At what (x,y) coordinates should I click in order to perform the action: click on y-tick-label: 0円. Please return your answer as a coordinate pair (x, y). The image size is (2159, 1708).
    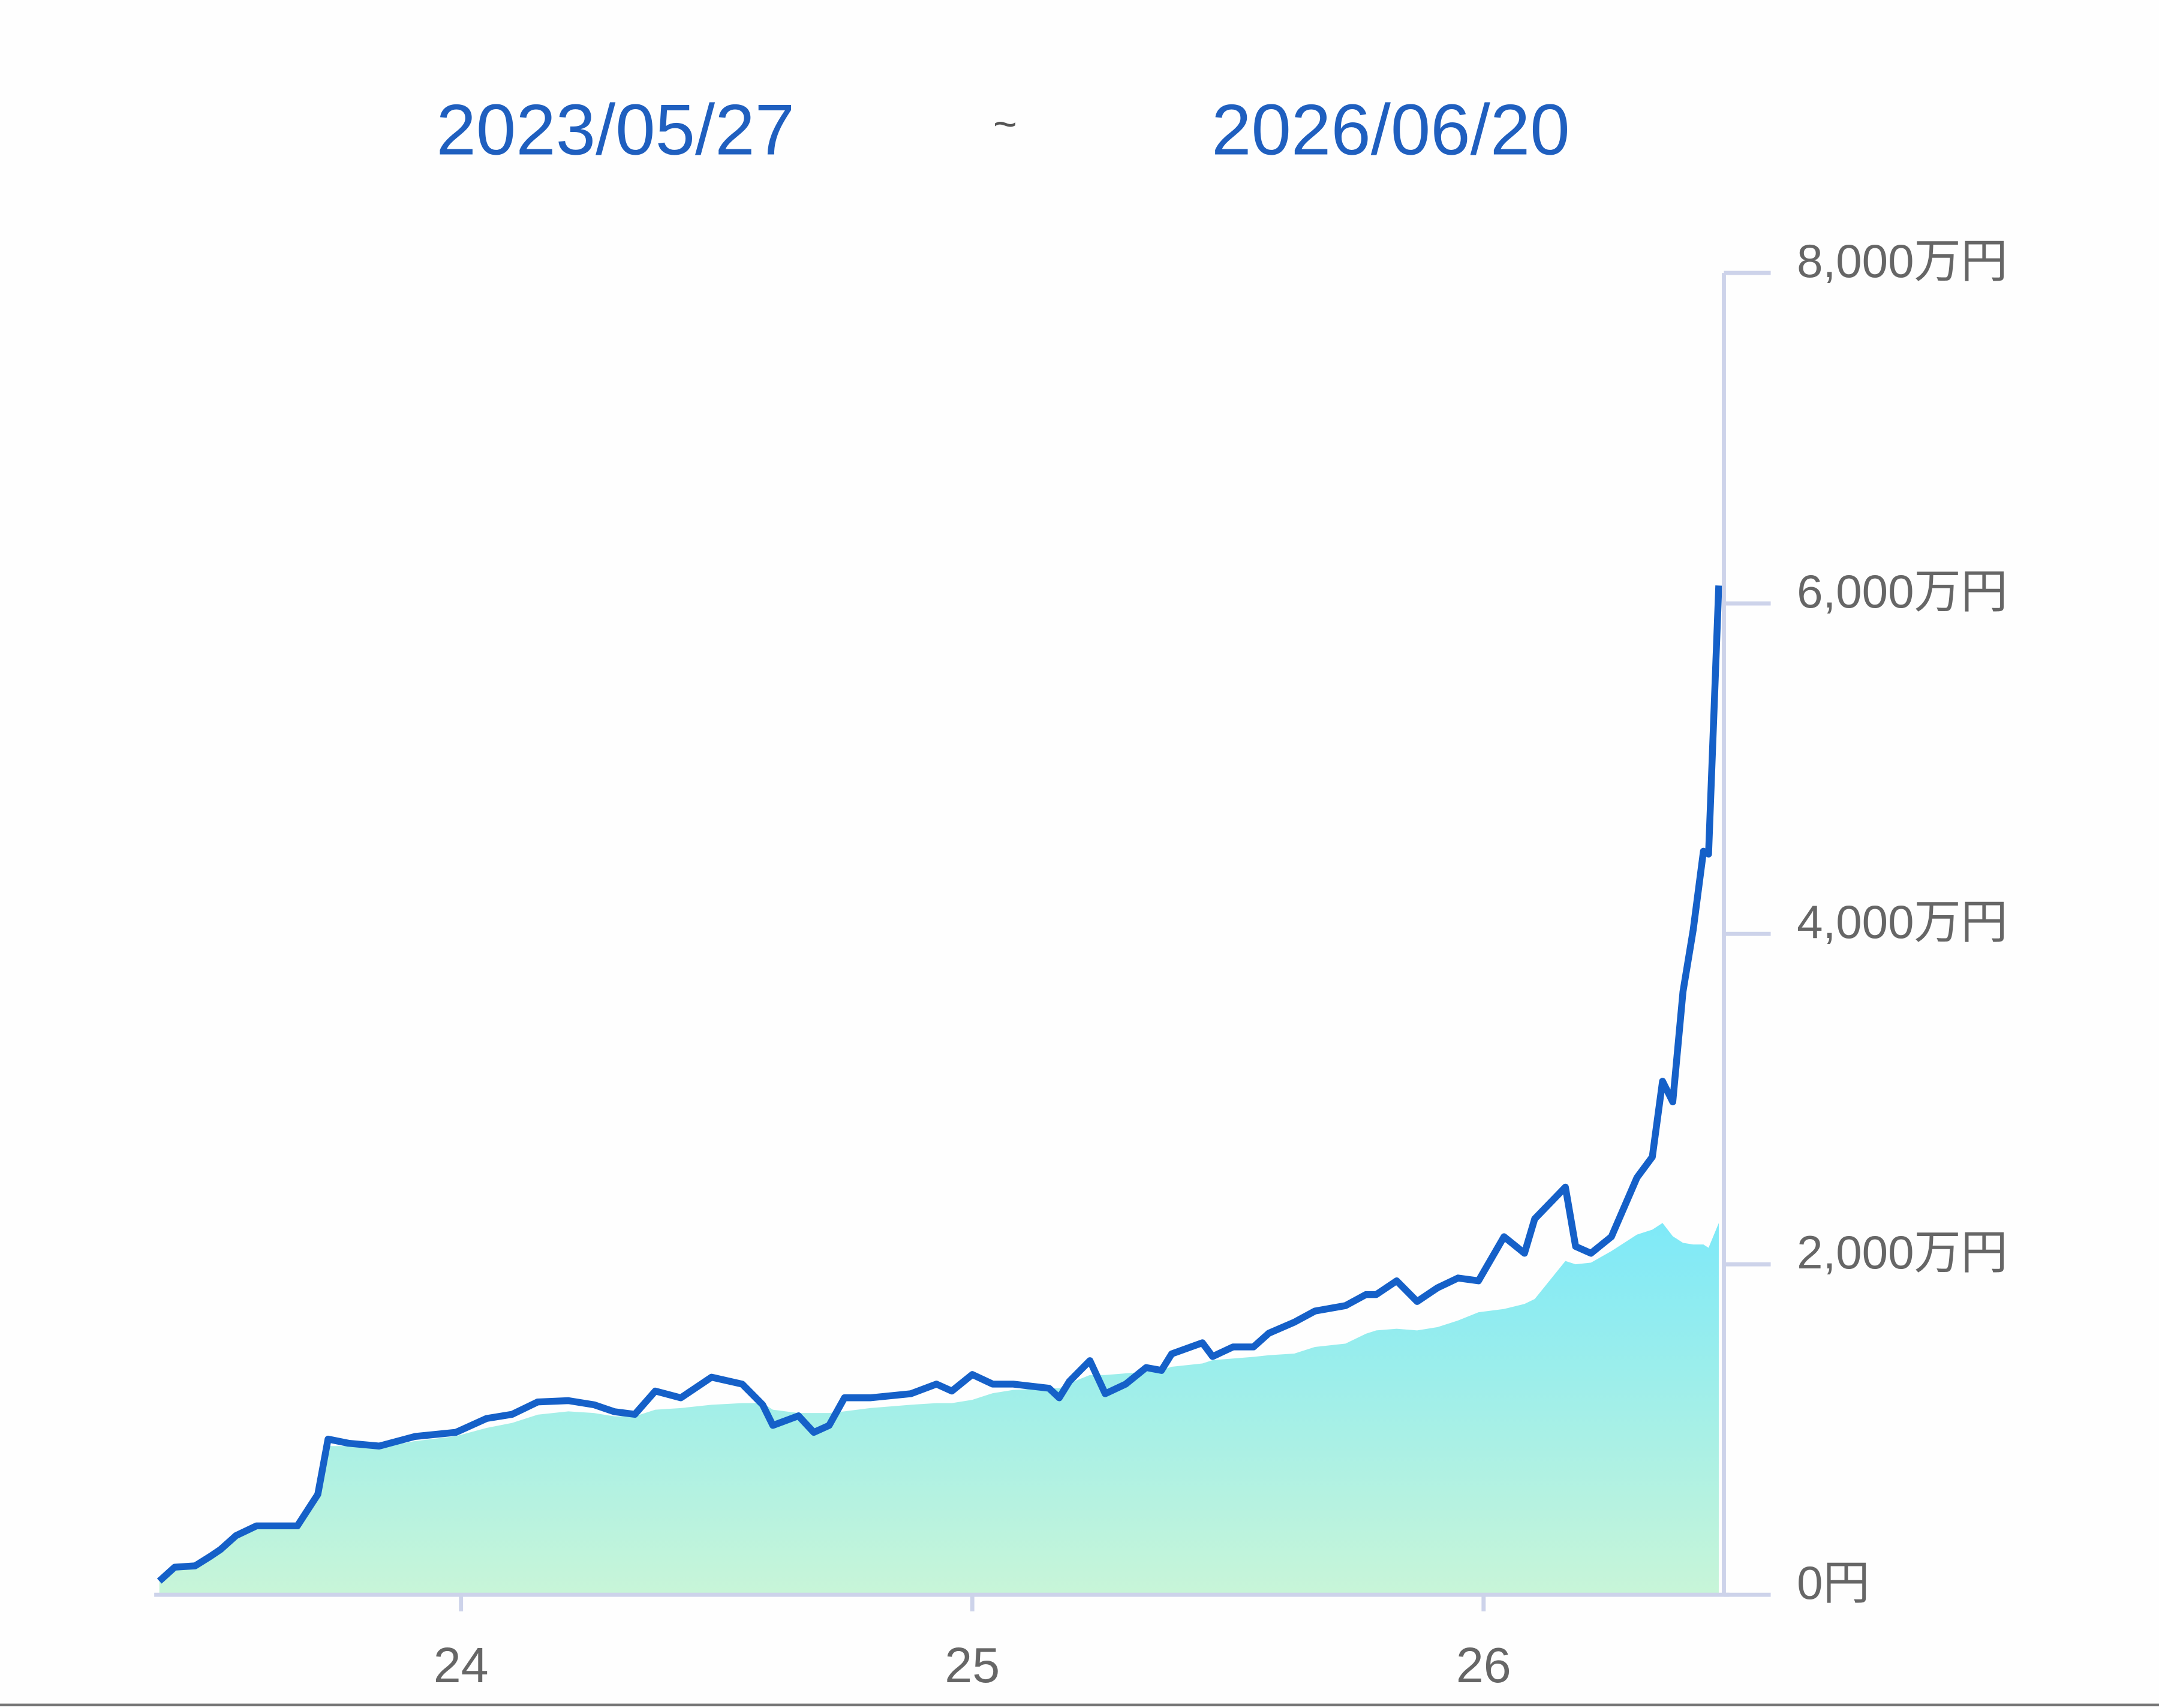
    Looking at the image, I should click on (1833, 1582).